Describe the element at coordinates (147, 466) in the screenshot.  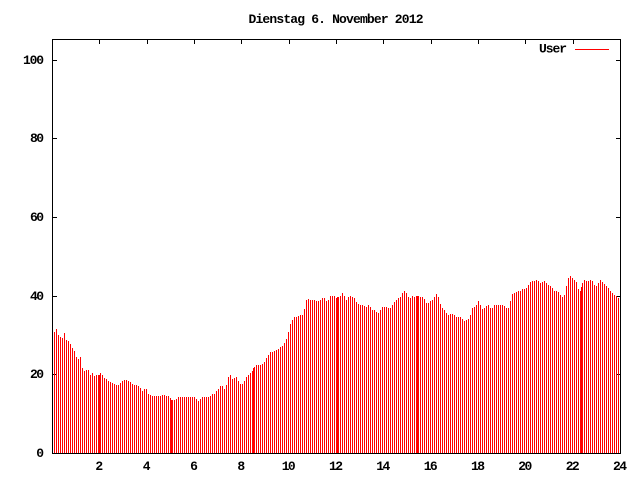
I see `svg-text: 4` at that location.